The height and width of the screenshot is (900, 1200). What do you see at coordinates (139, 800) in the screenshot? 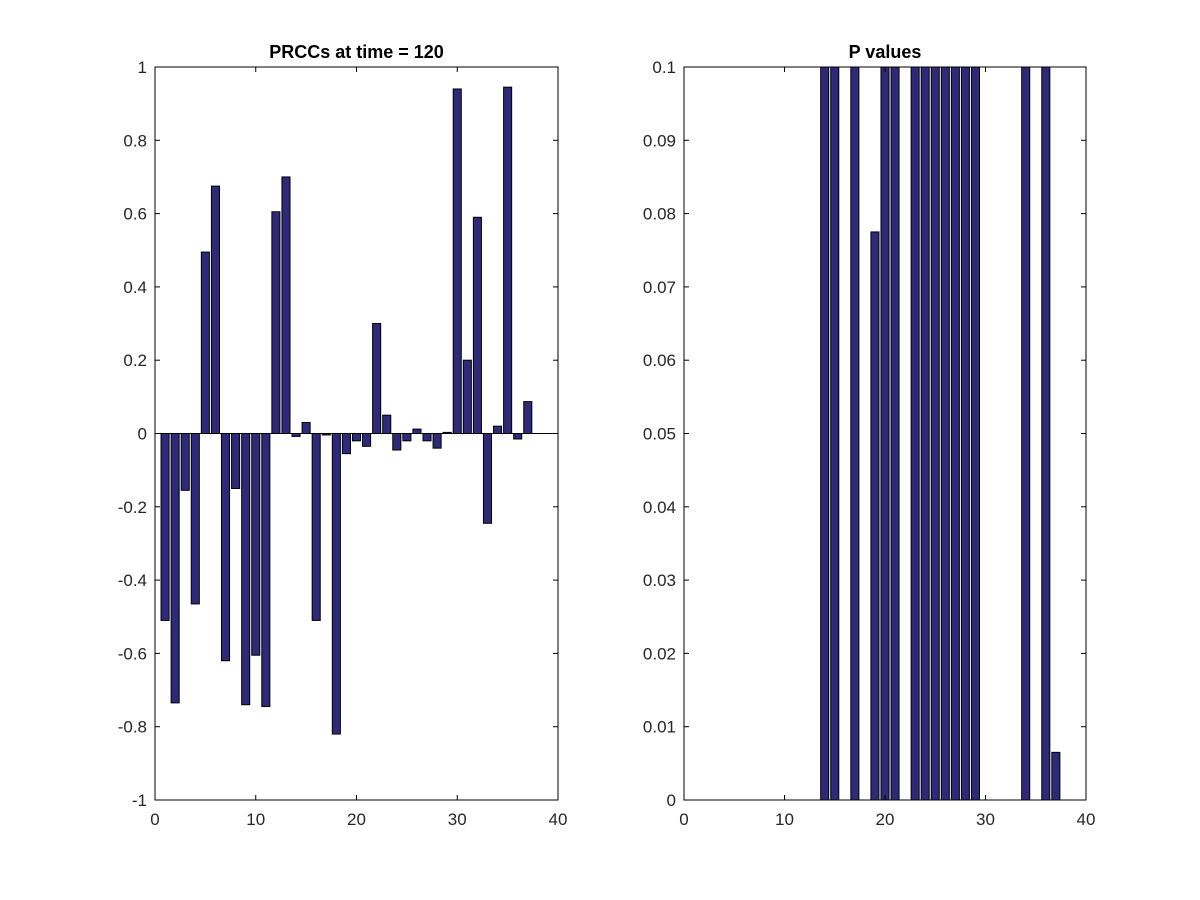
I see `y-tick-label: -1` at bounding box center [139, 800].